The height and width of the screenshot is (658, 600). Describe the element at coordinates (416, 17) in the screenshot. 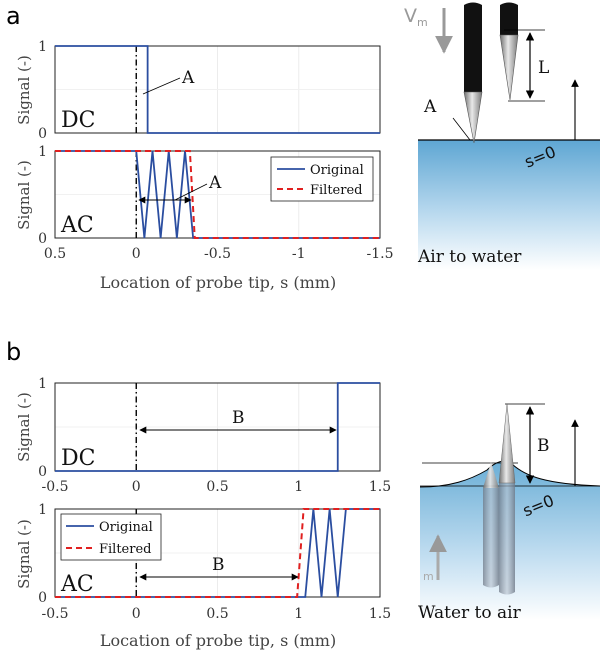

I see `velocity-label: Vm` at that location.